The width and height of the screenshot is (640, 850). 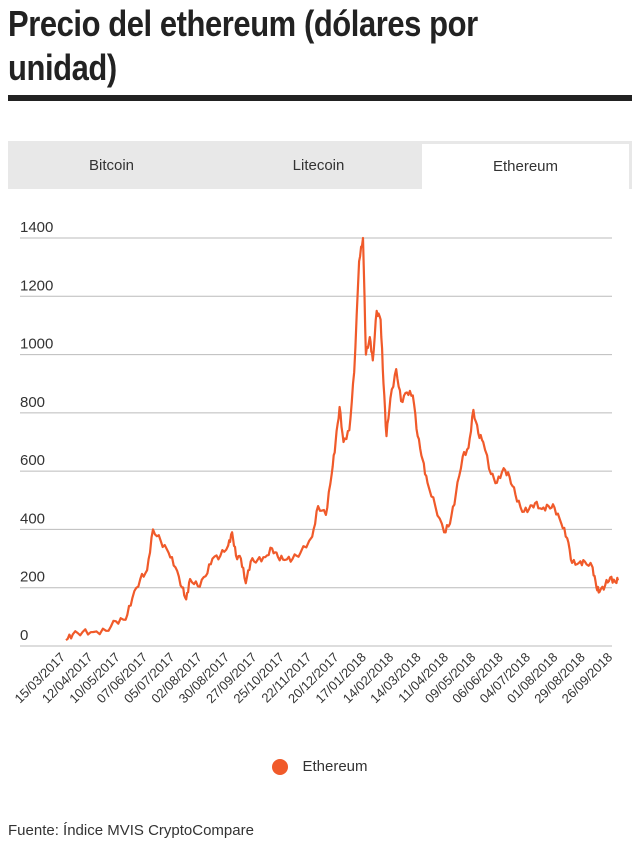 I want to click on y-tick-label: 1200, so click(x=36, y=285).